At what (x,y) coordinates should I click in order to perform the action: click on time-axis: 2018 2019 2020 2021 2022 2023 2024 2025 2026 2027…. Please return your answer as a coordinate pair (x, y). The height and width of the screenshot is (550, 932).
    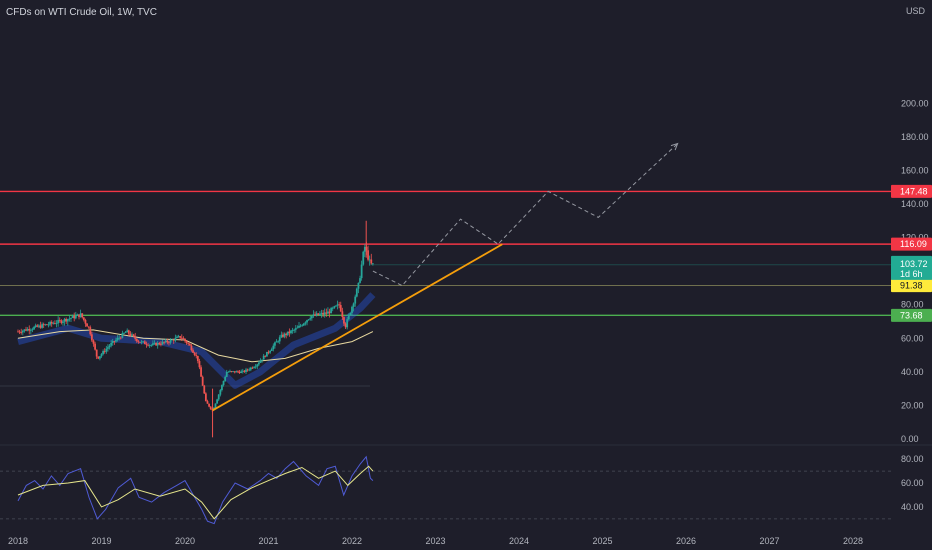
    Looking at the image, I should click on (435, 541).